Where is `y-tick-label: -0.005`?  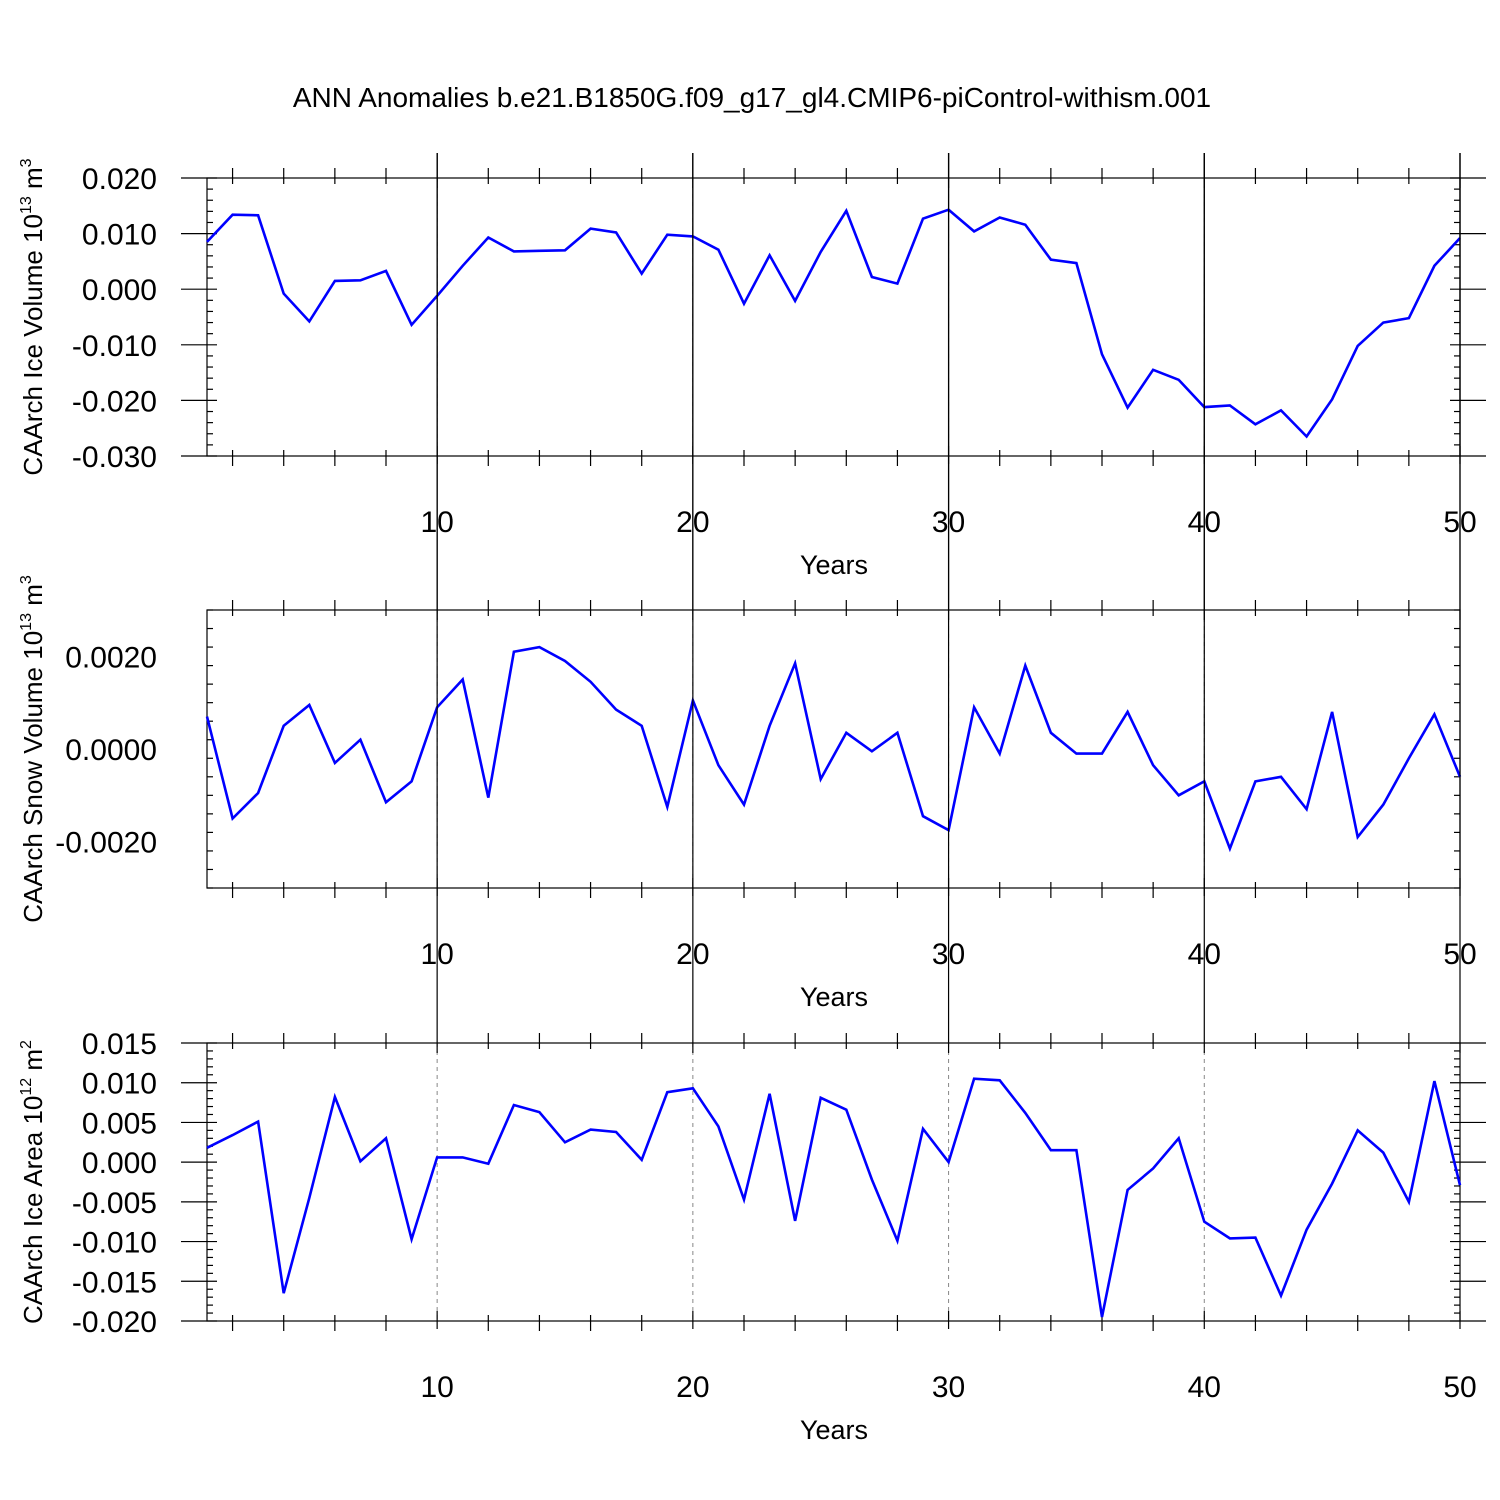 y-tick-label: -0.005 is located at coordinates (114, 1203).